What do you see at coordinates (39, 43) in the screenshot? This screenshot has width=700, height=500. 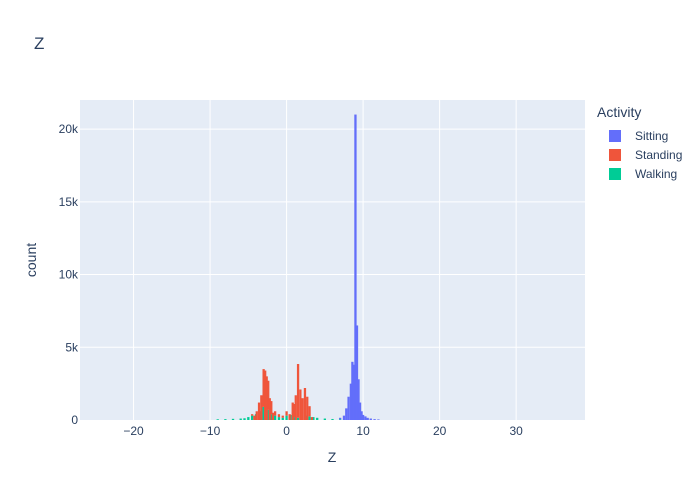 I see `chart-title: Z` at bounding box center [39, 43].